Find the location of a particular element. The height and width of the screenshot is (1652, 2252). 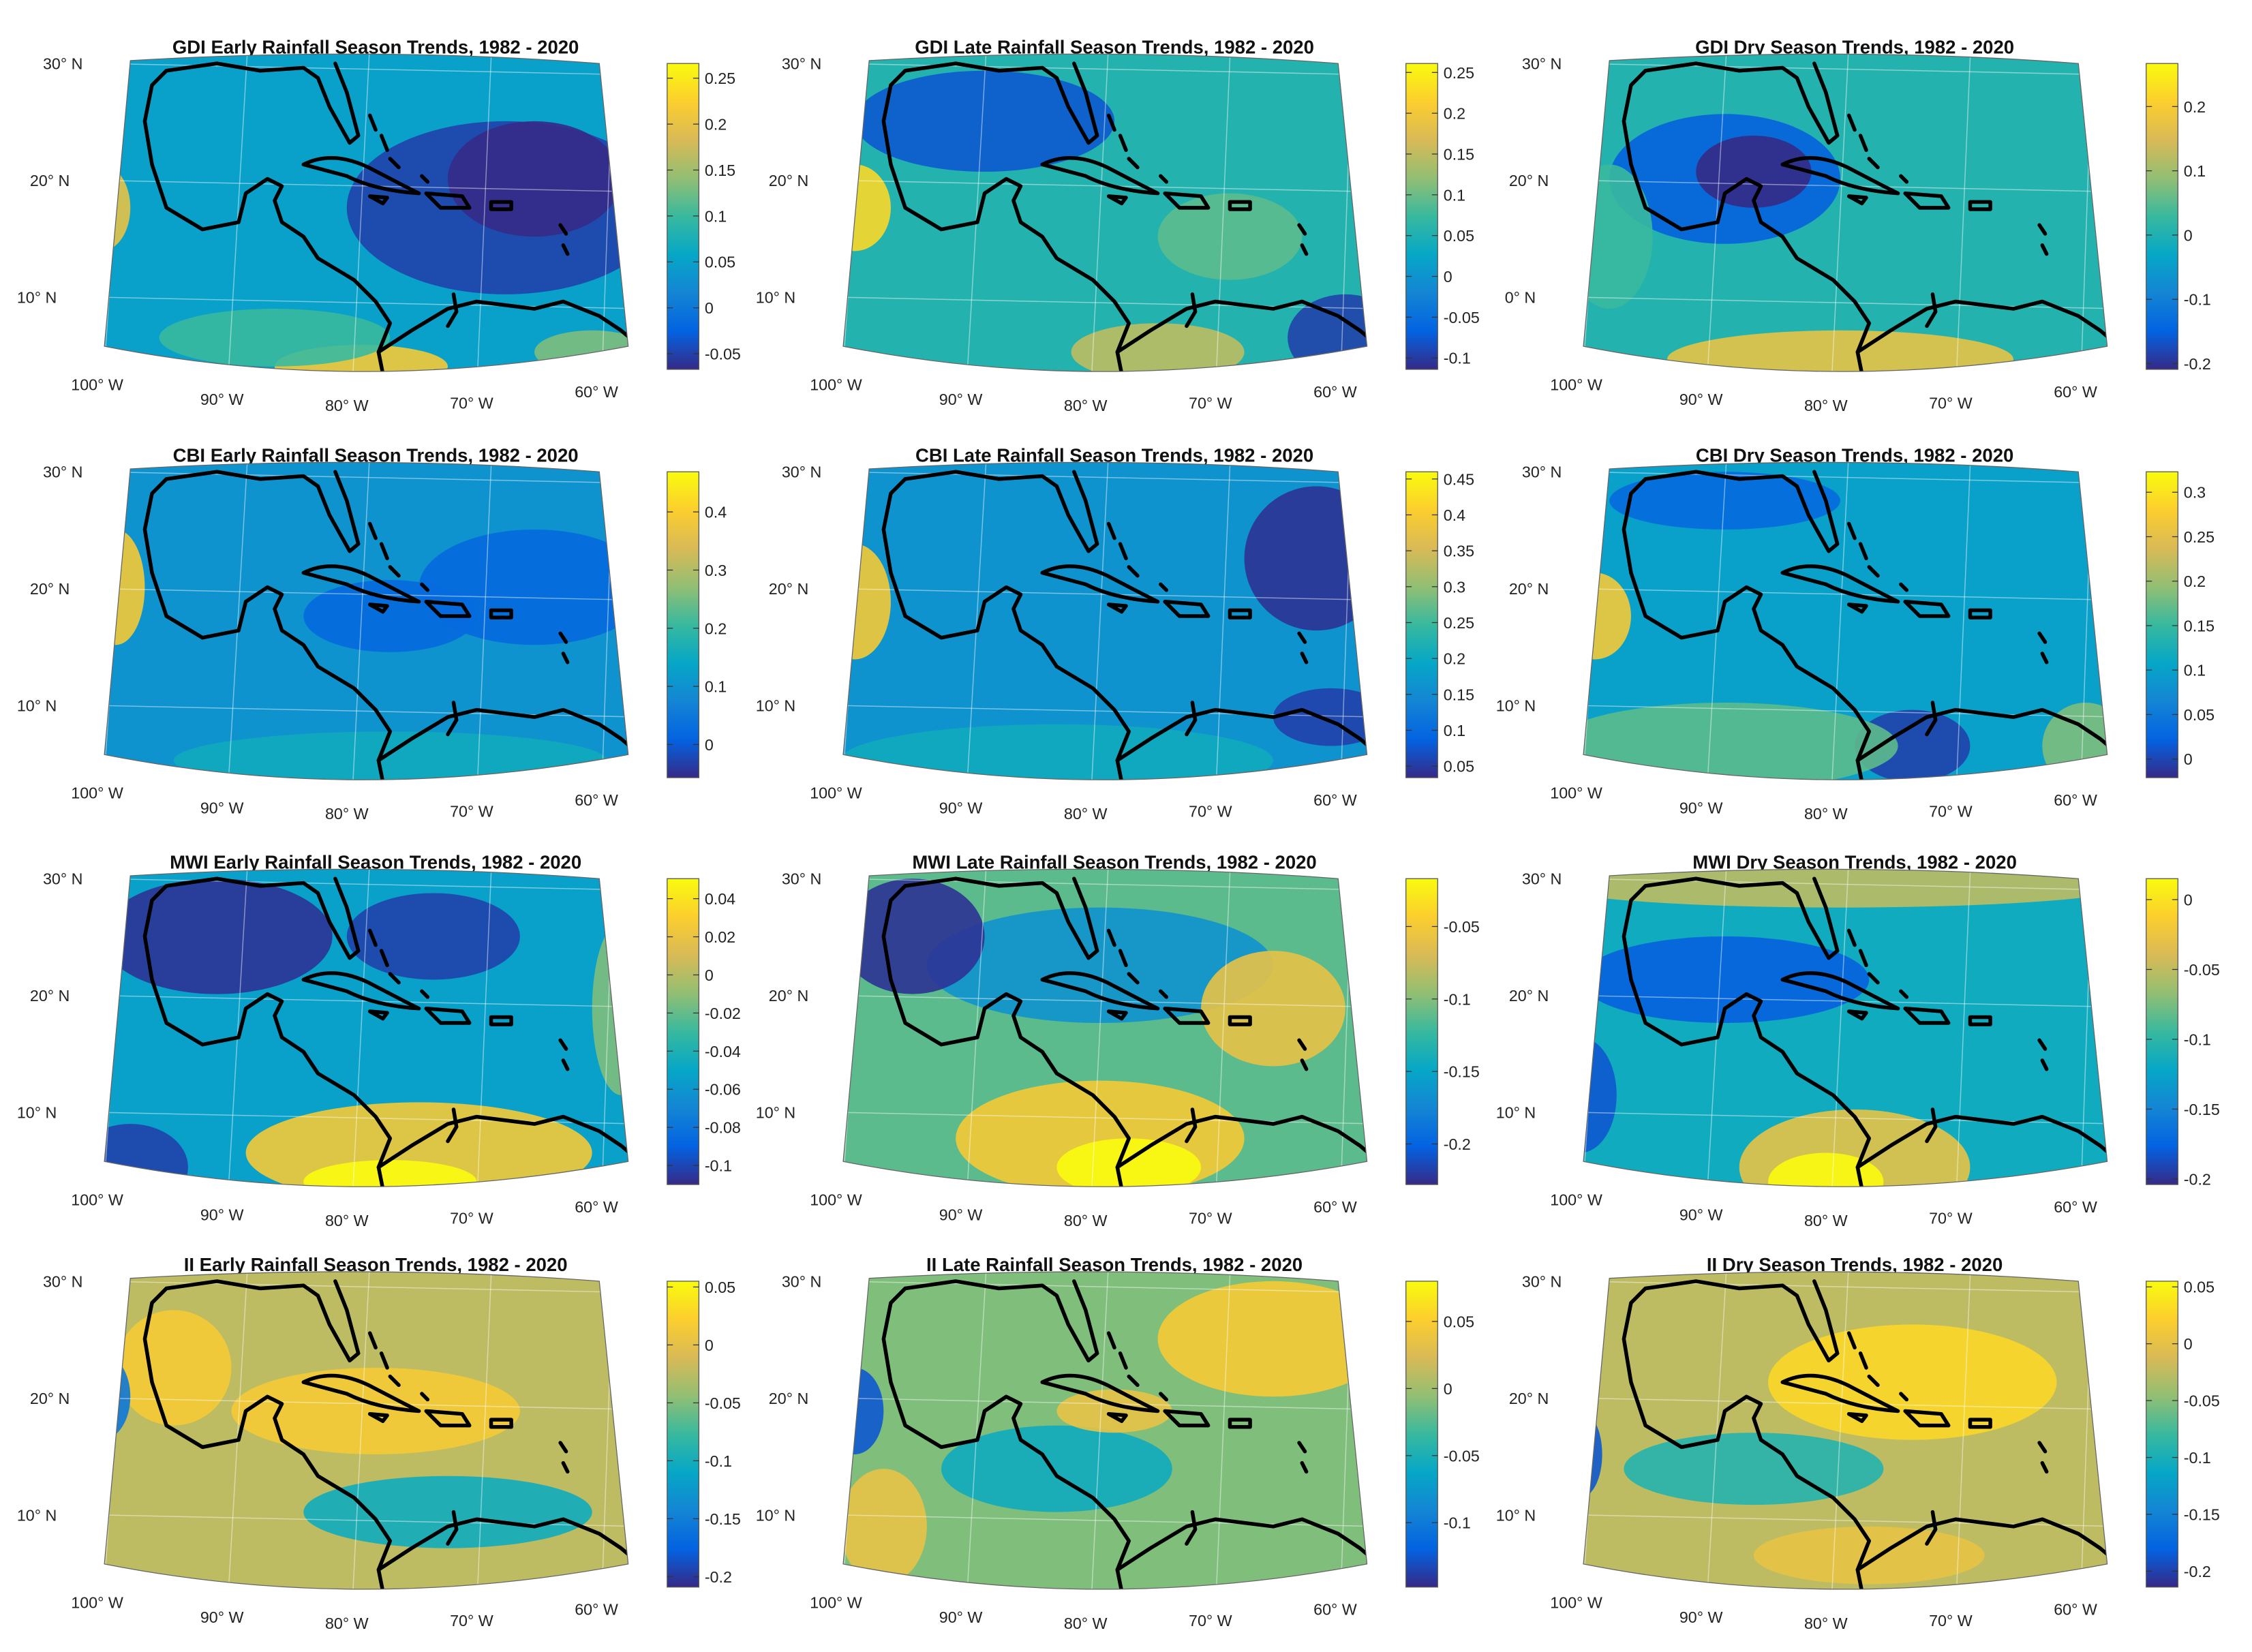

colorbar-tick-label: -0.15 is located at coordinates (2202, 1109).